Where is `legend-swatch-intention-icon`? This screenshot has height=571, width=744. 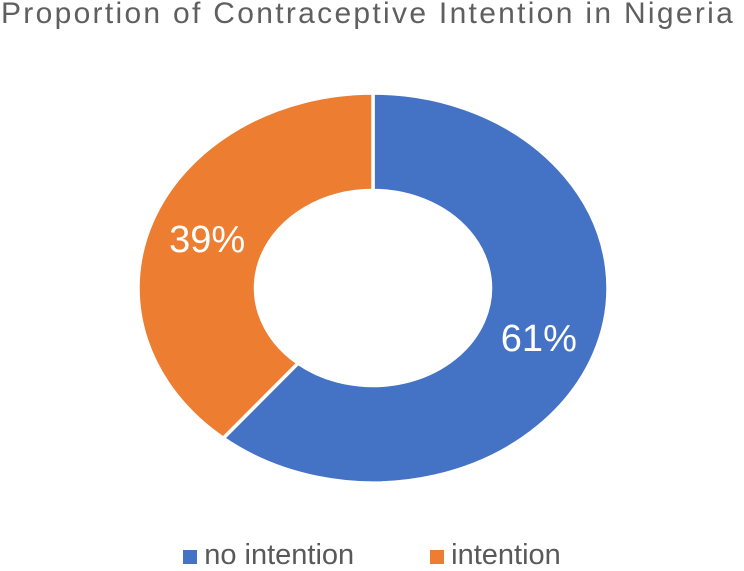 legend-swatch-intention-icon is located at coordinates (437, 556).